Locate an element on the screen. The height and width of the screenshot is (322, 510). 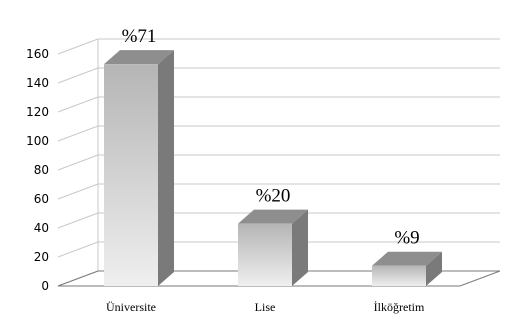
data-label: %20 is located at coordinates (273, 196).